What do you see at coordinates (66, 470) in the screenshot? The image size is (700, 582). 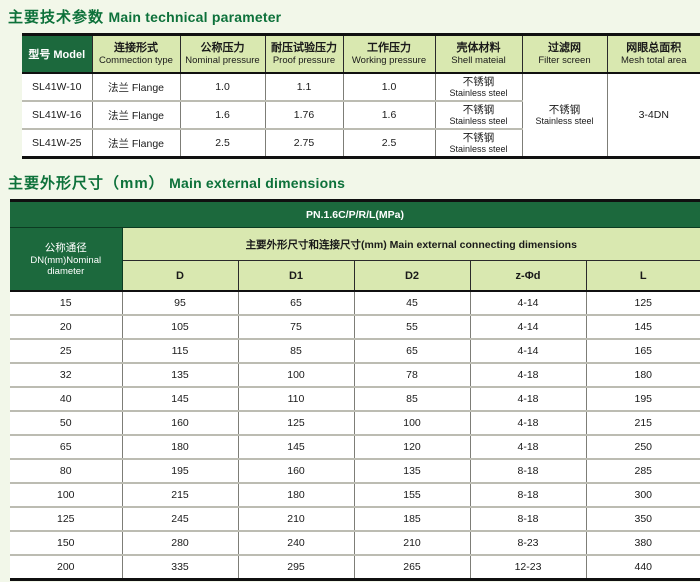 I see `dim-cell: 80` at bounding box center [66, 470].